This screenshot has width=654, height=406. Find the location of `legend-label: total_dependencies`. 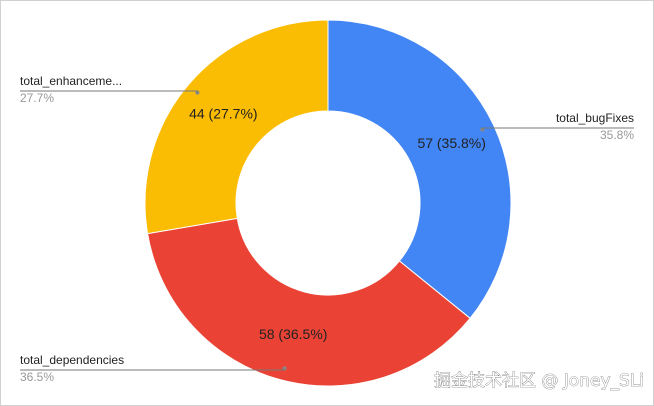

legend-label: total_dependencies is located at coordinates (72, 360).